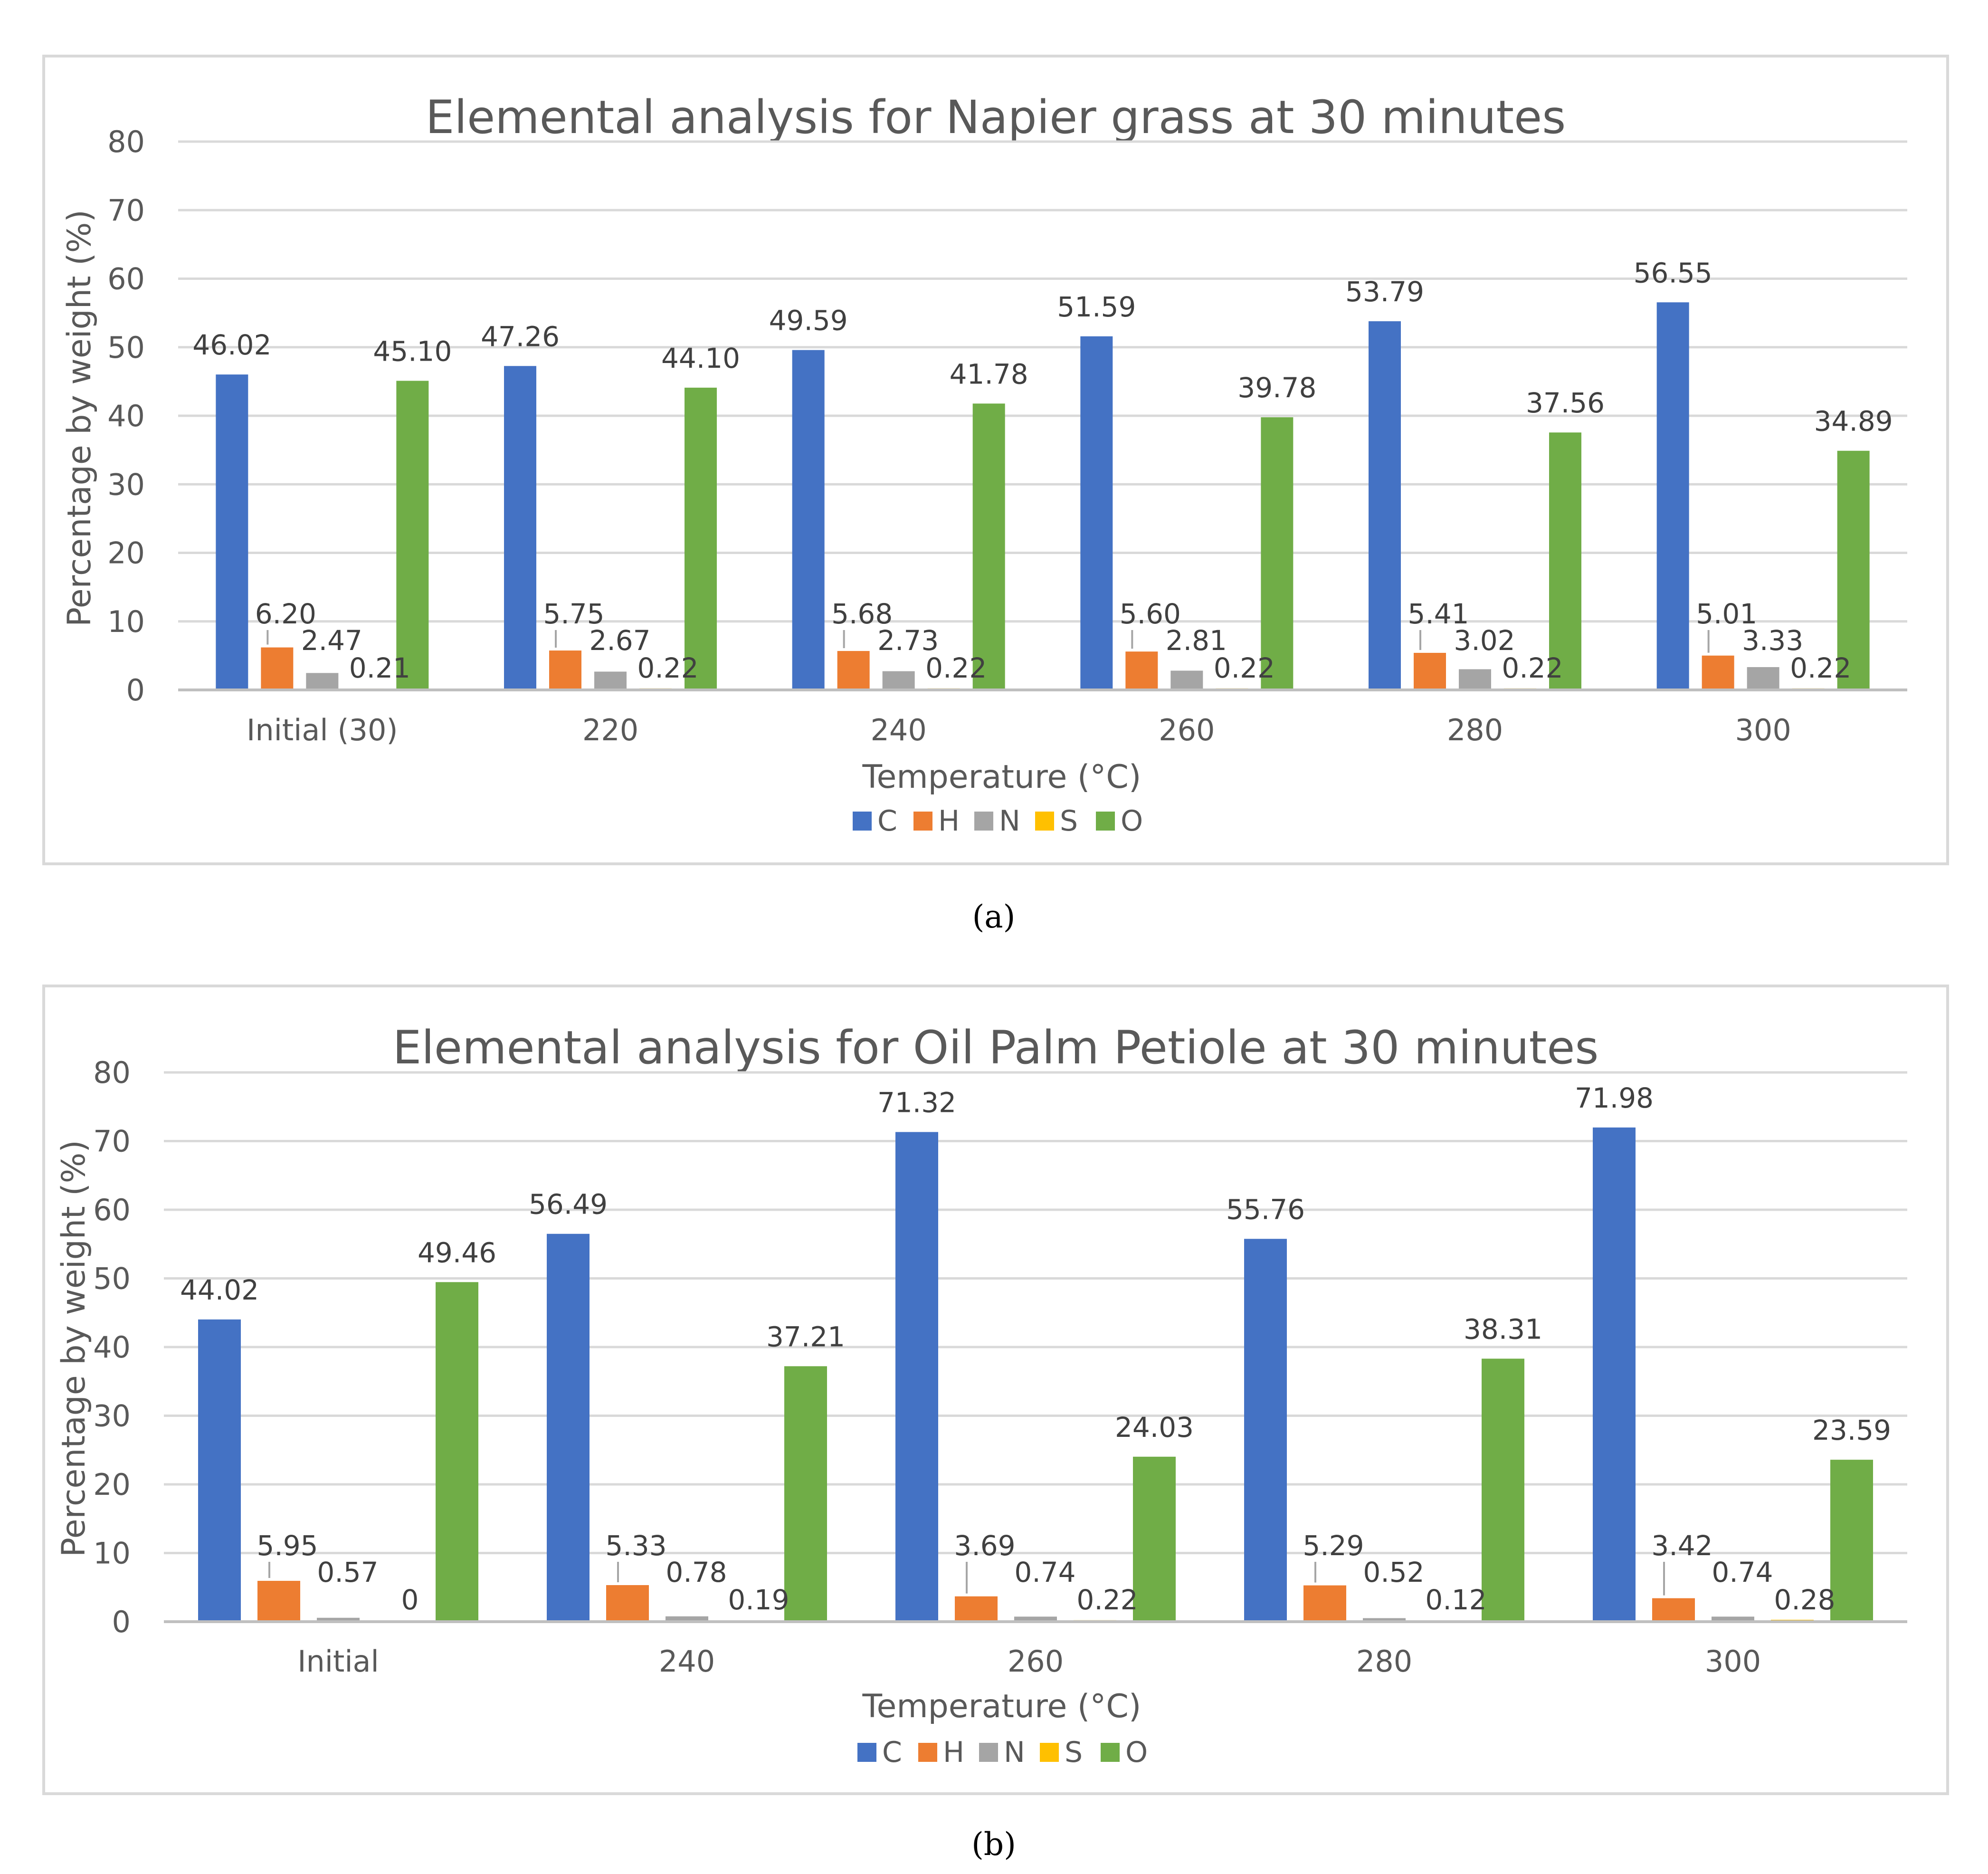 The height and width of the screenshot is (1874, 1988). Describe the element at coordinates (1265, 1209) in the screenshot. I see `data-label-c: 55.76` at that location.